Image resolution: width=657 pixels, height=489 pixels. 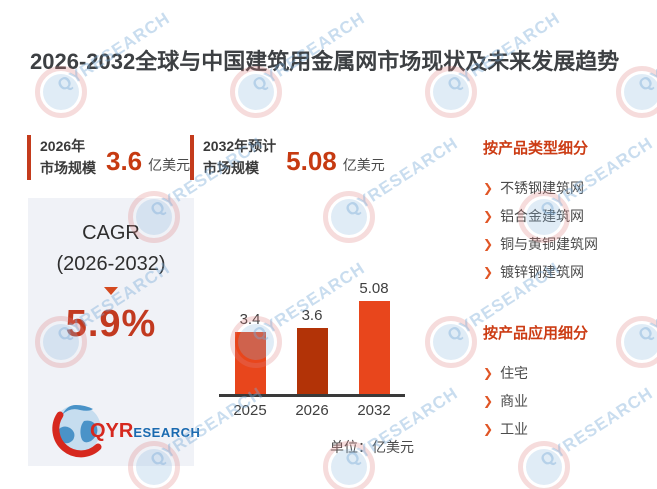 What do you see at coordinates (124, 160) in the screenshot?
I see `stat-value: 3.6` at bounding box center [124, 160].